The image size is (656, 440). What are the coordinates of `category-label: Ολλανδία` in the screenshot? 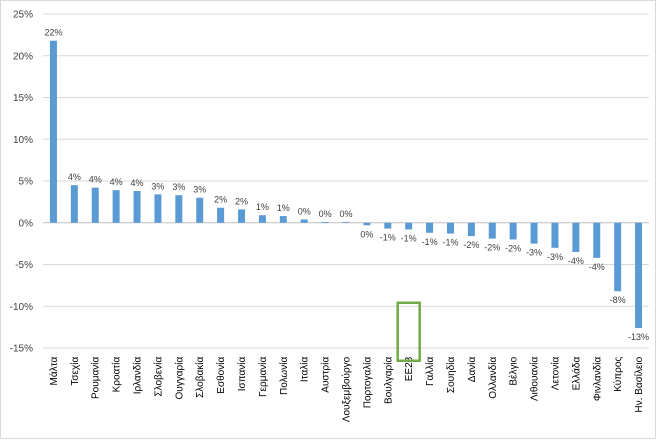 It's located at (493, 378).